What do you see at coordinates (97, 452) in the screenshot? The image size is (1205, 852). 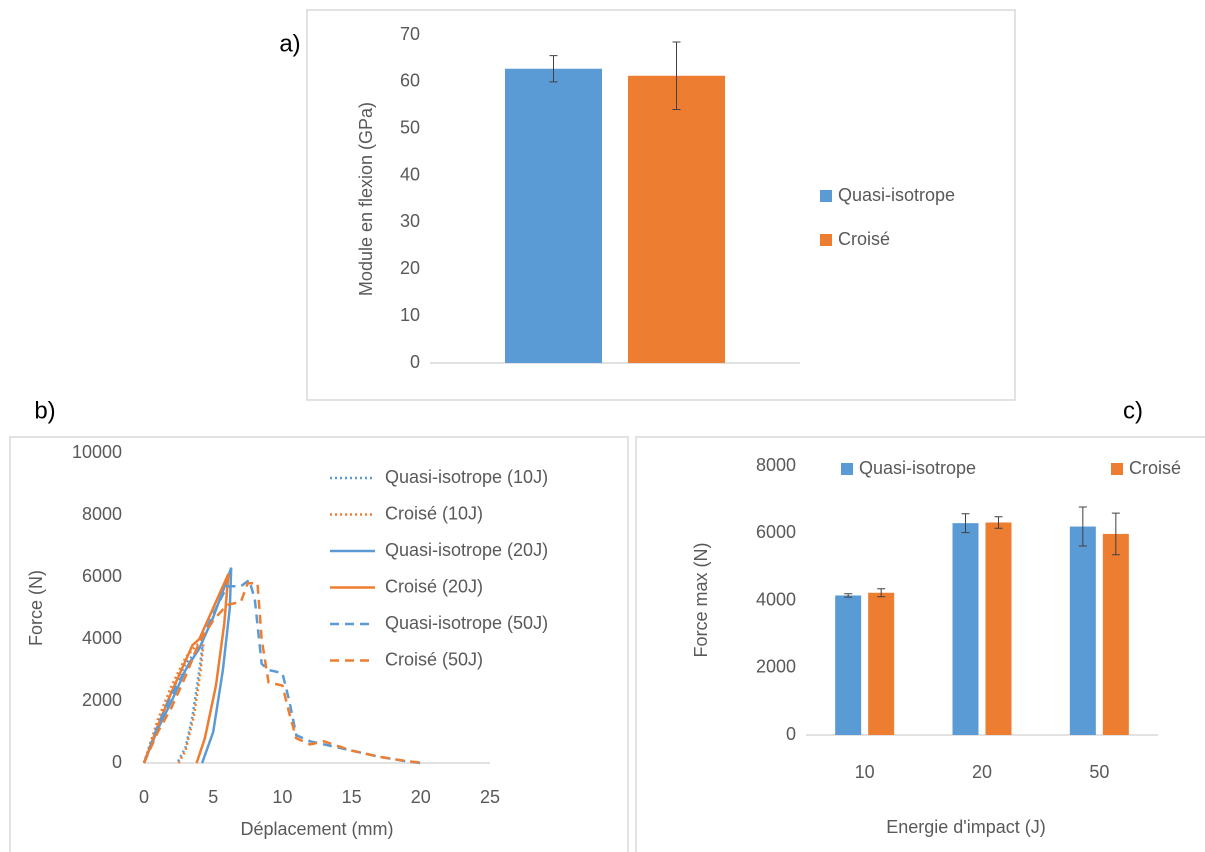 I see `y-tick-label: 10000` at bounding box center [97, 452].